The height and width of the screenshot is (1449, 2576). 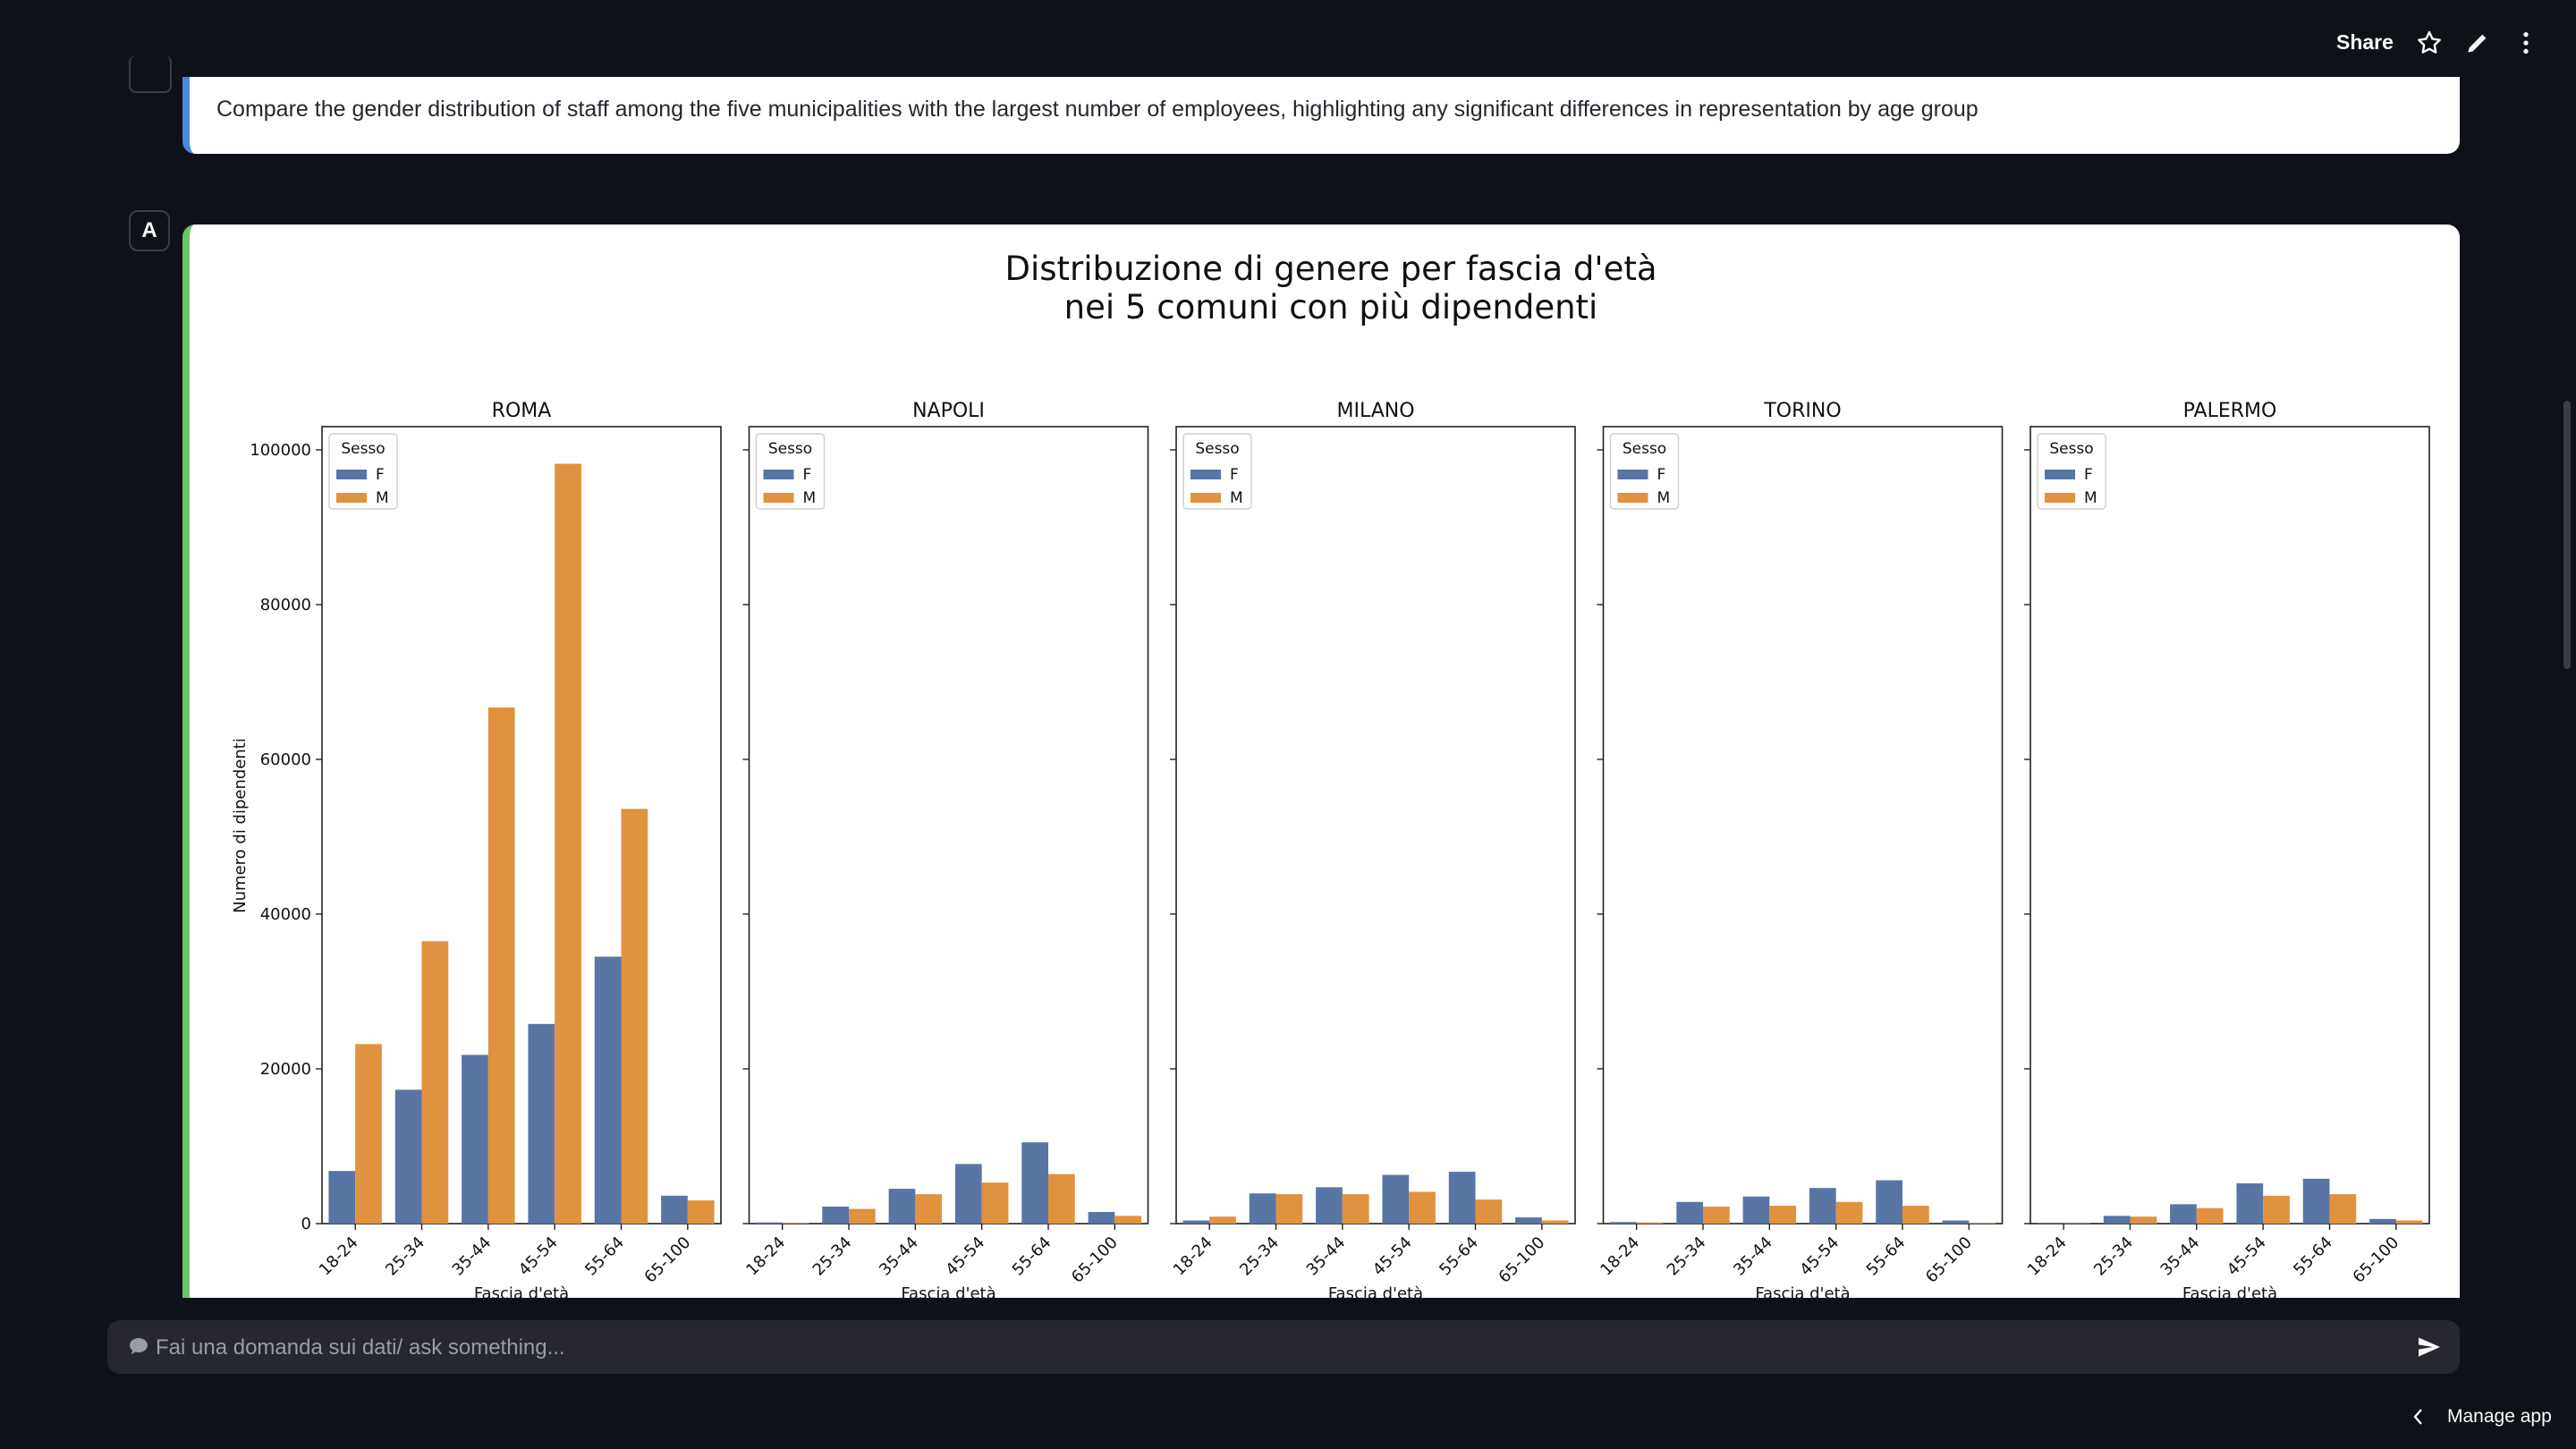 What do you see at coordinates (2429, 43) in the screenshot?
I see `star-icon` at bounding box center [2429, 43].